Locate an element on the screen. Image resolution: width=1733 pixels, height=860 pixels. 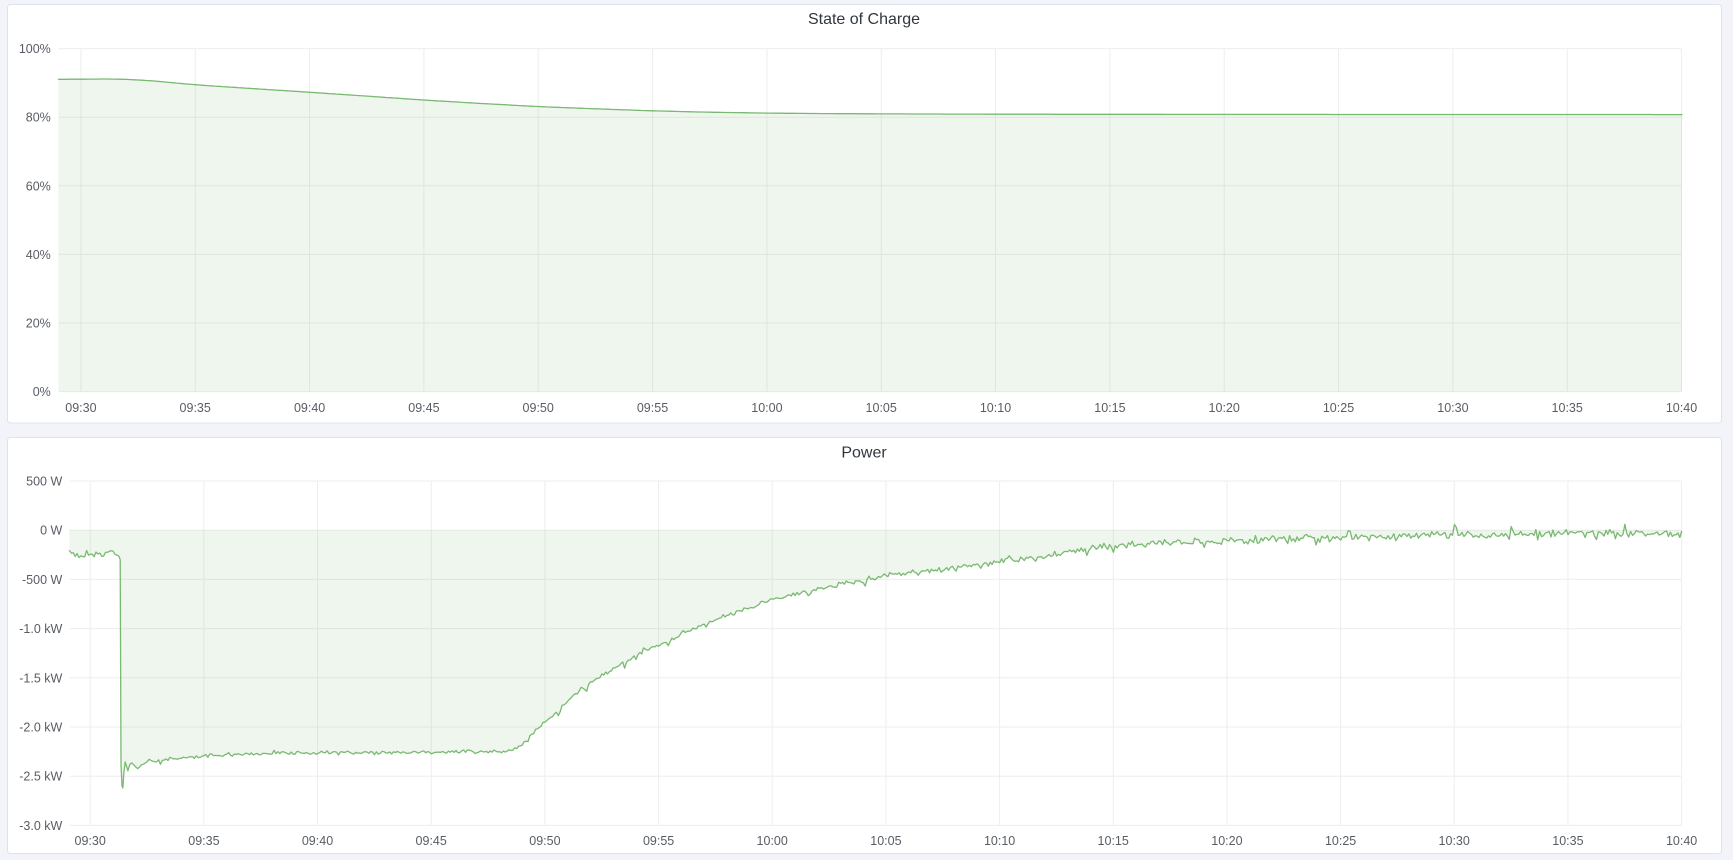
svg-text: -2.5 kW is located at coordinates (40, 777).